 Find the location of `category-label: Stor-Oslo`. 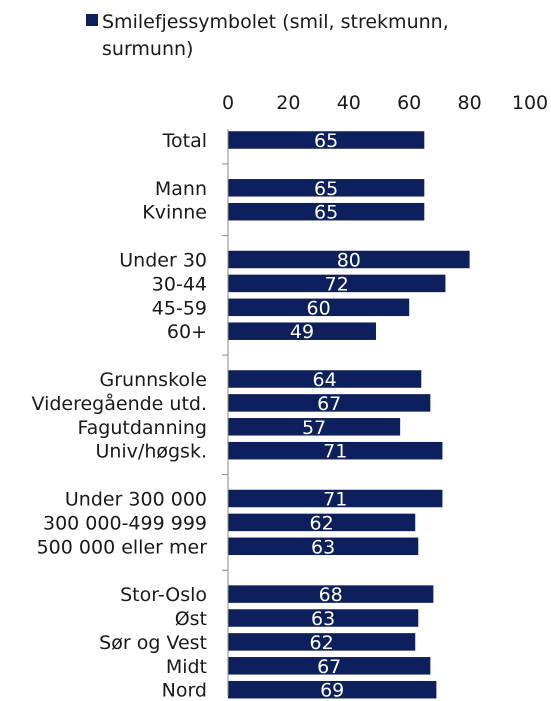

category-label: Stor-Oslo is located at coordinates (163, 595).